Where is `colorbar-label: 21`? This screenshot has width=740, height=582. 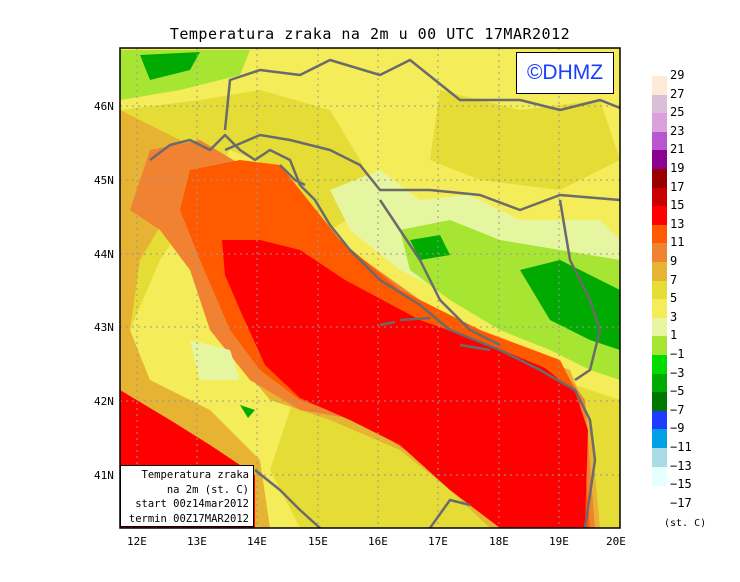
colorbar-label: 21 is located at coordinates (677, 149).